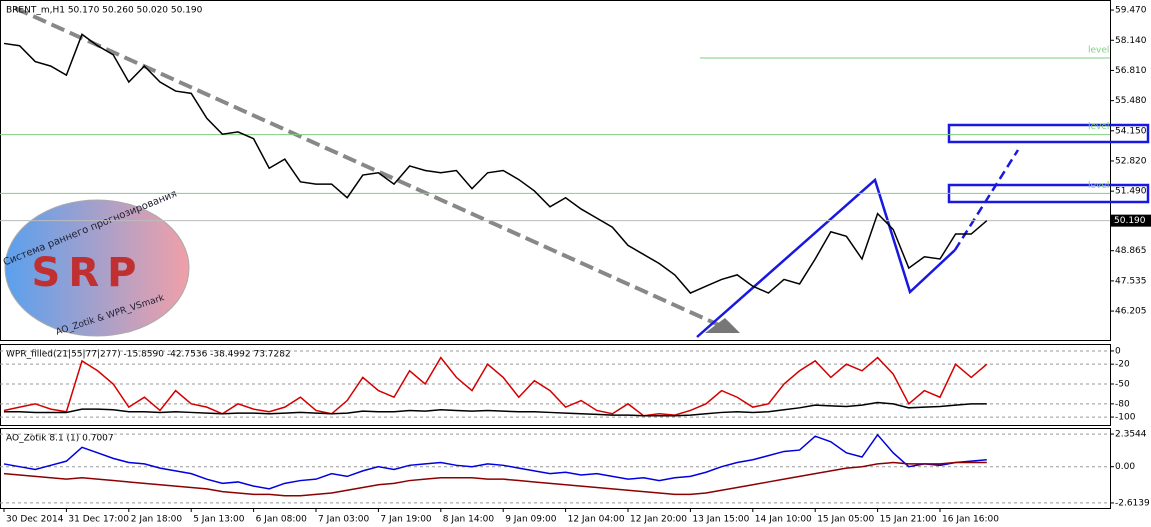 The width and height of the screenshot is (1151, 527). I want to click on y-tick-label: 54.150, so click(1131, 131).